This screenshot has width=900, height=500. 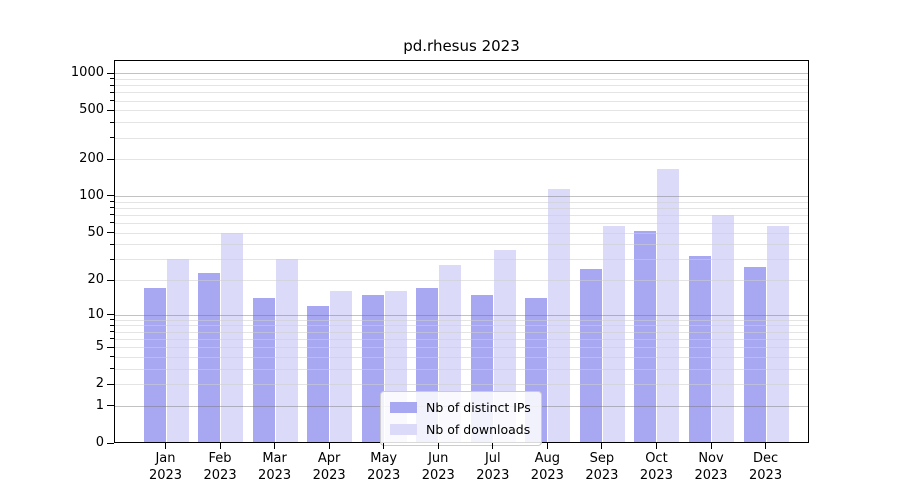 What do you see at coordinates (403, 429) in the screenshot?
I see `legend-swatch-downloads` at bounding box center [403, 429].